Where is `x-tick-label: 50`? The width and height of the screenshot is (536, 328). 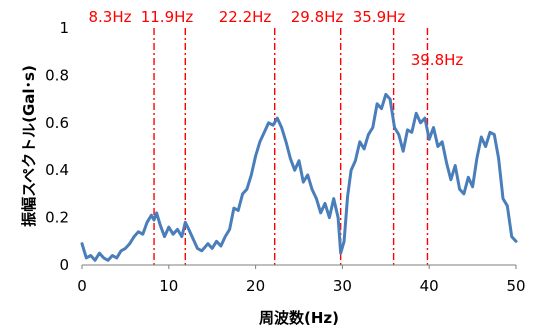
x-tick-label: 50 is located at coordinates (515, 286).